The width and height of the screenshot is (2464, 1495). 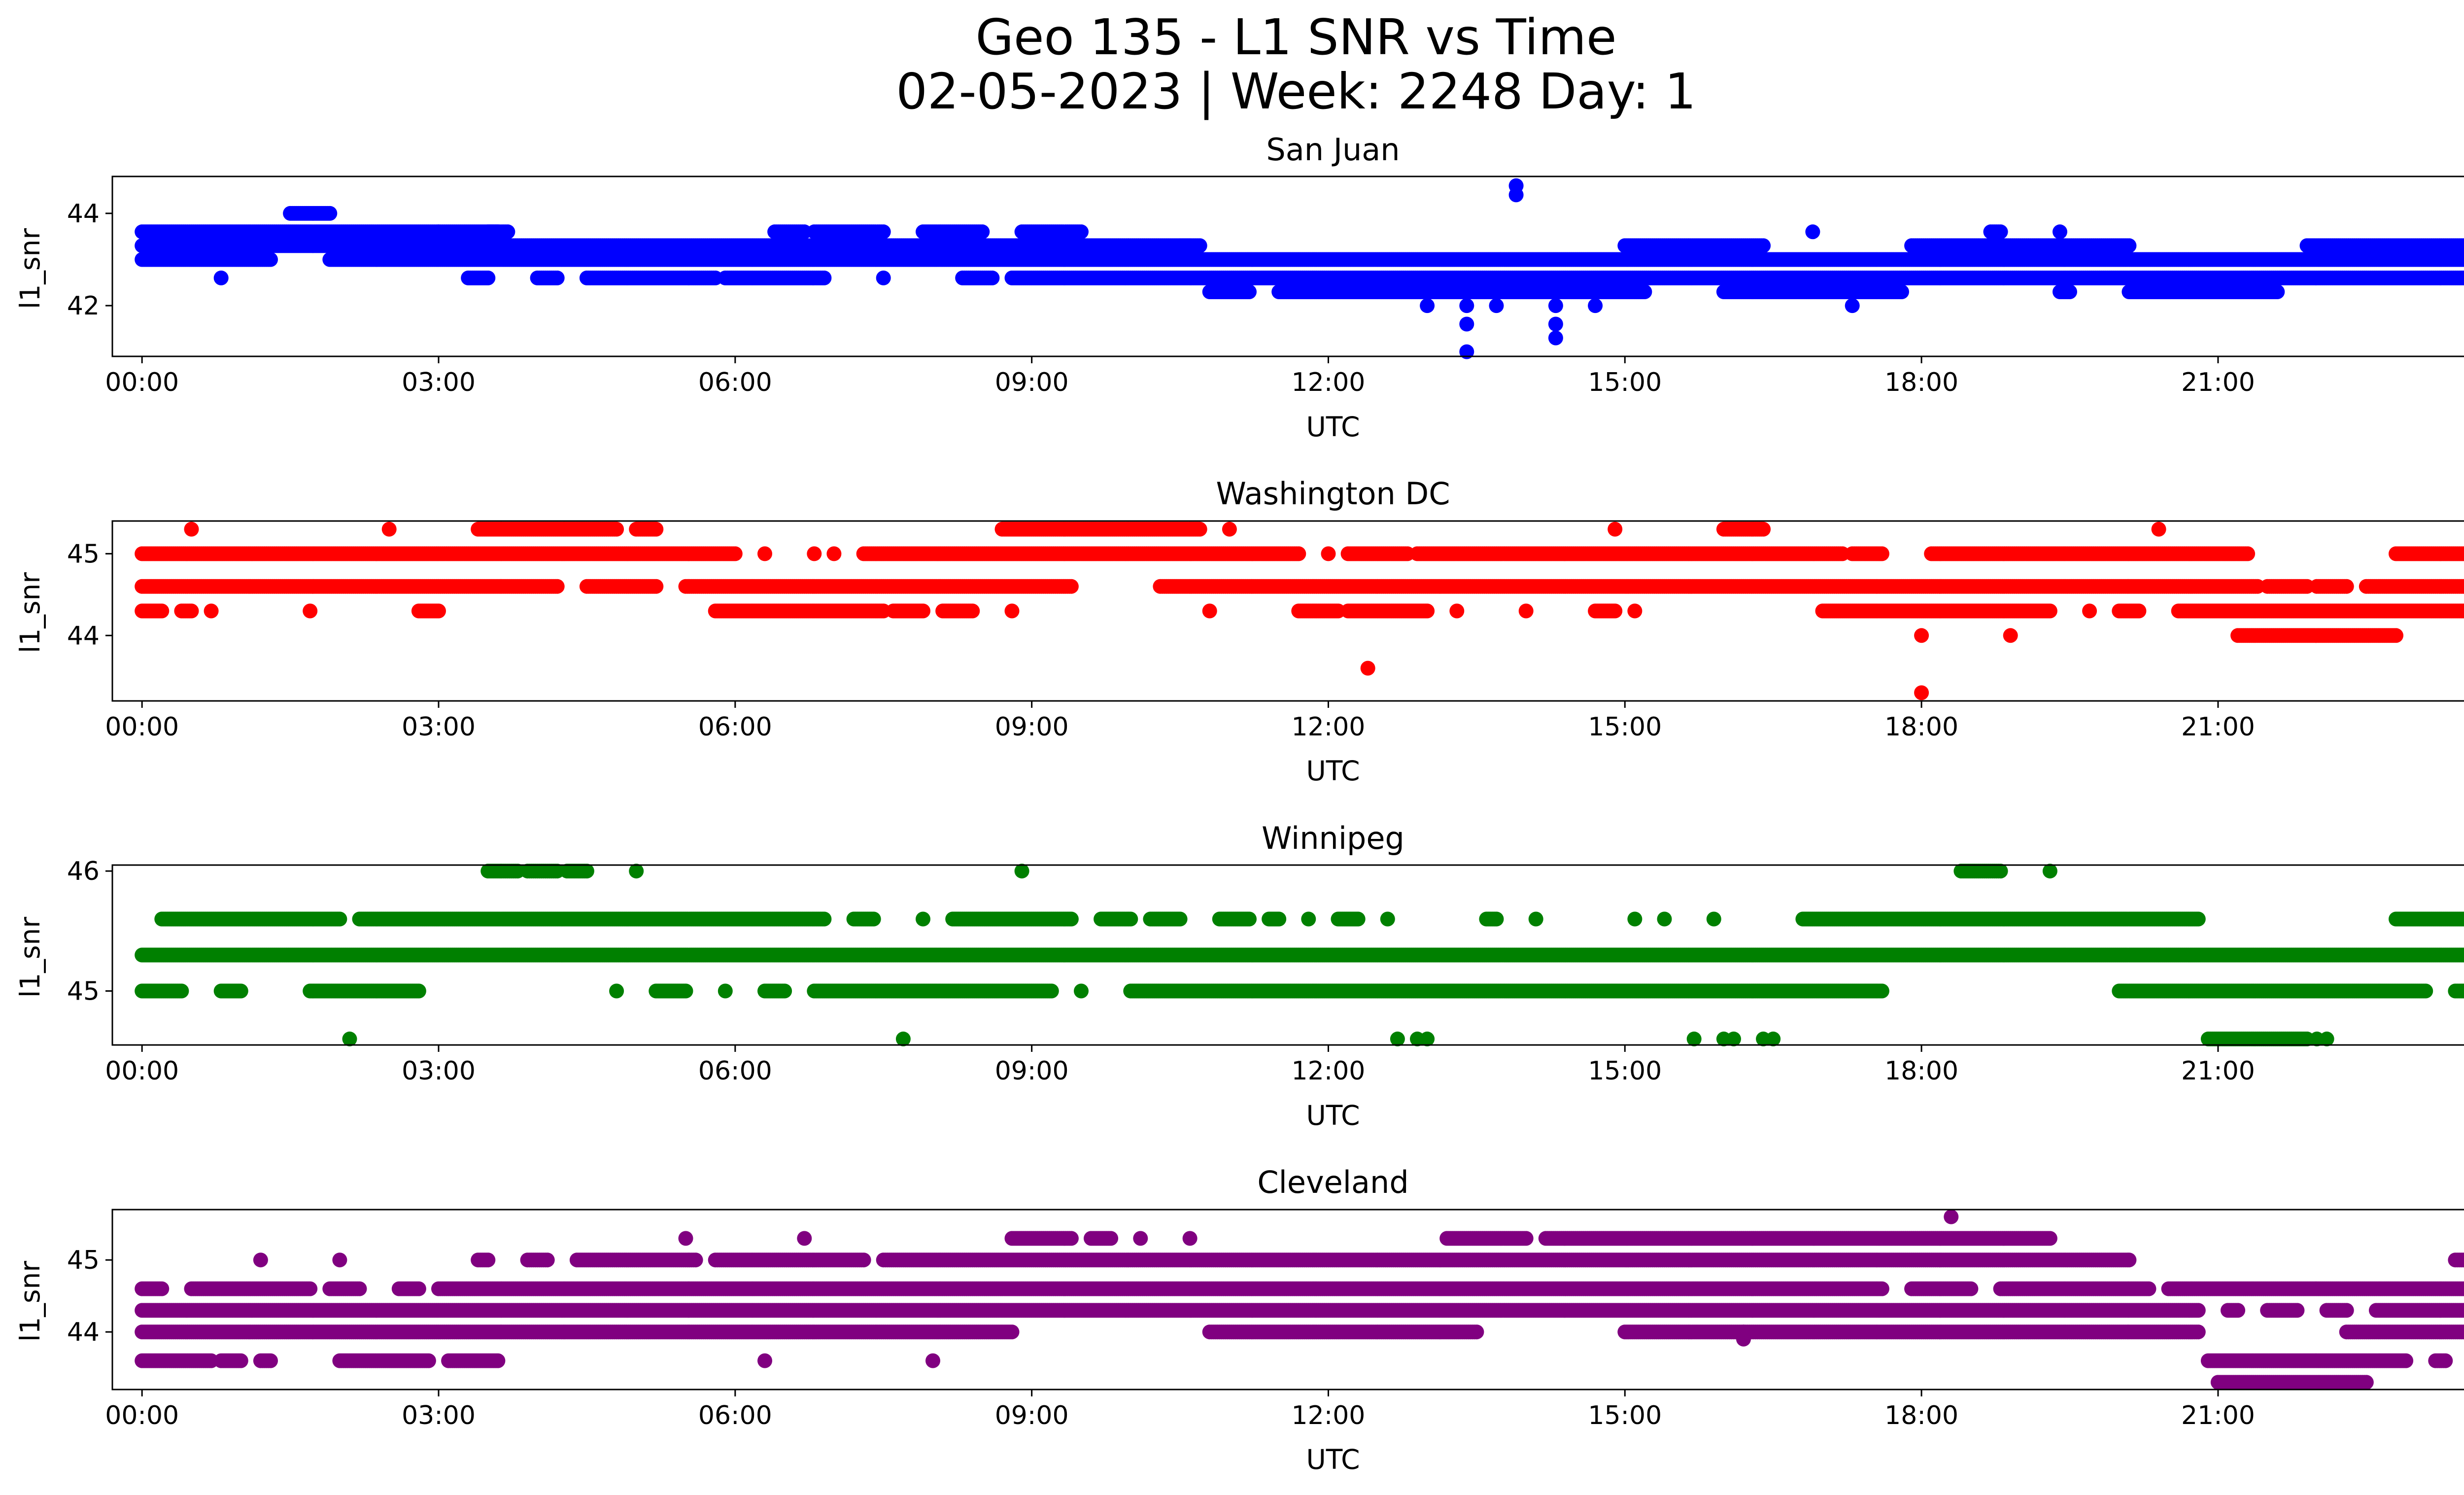 I want to click on x-axis-label: UTC, so click(x=1333, y=427).